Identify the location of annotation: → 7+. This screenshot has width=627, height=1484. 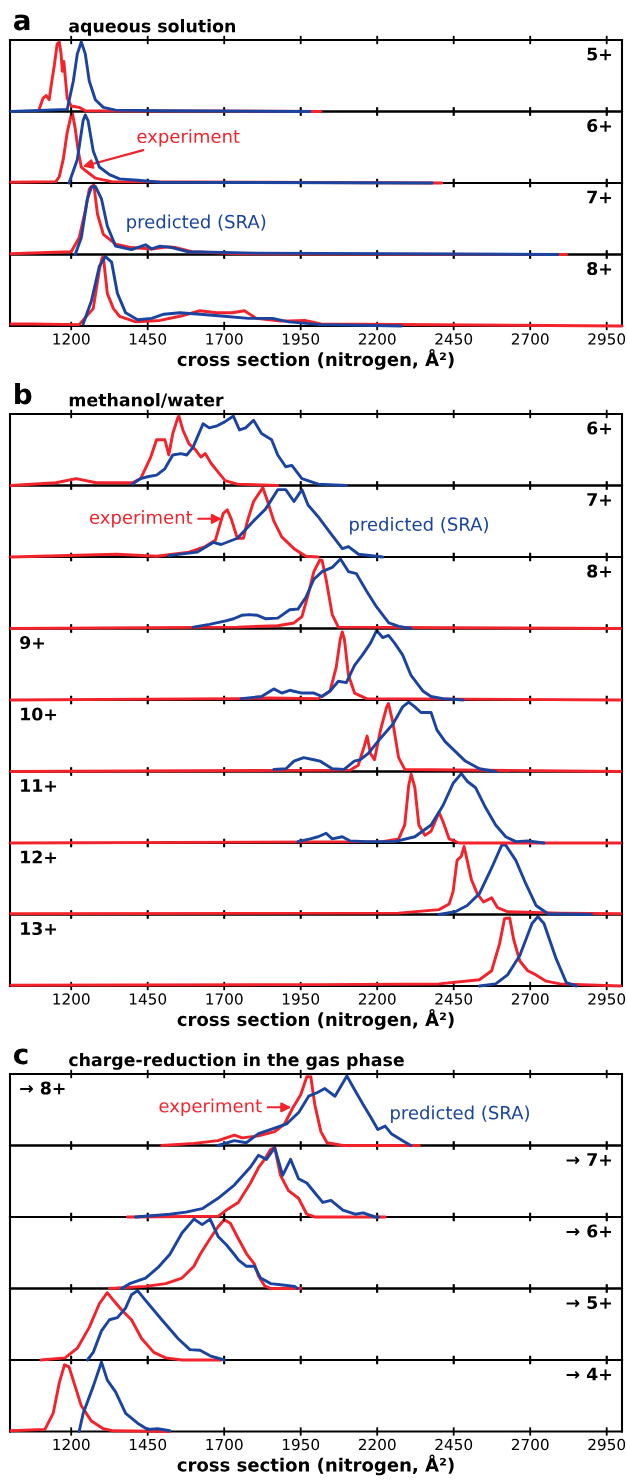
(588, 1159).